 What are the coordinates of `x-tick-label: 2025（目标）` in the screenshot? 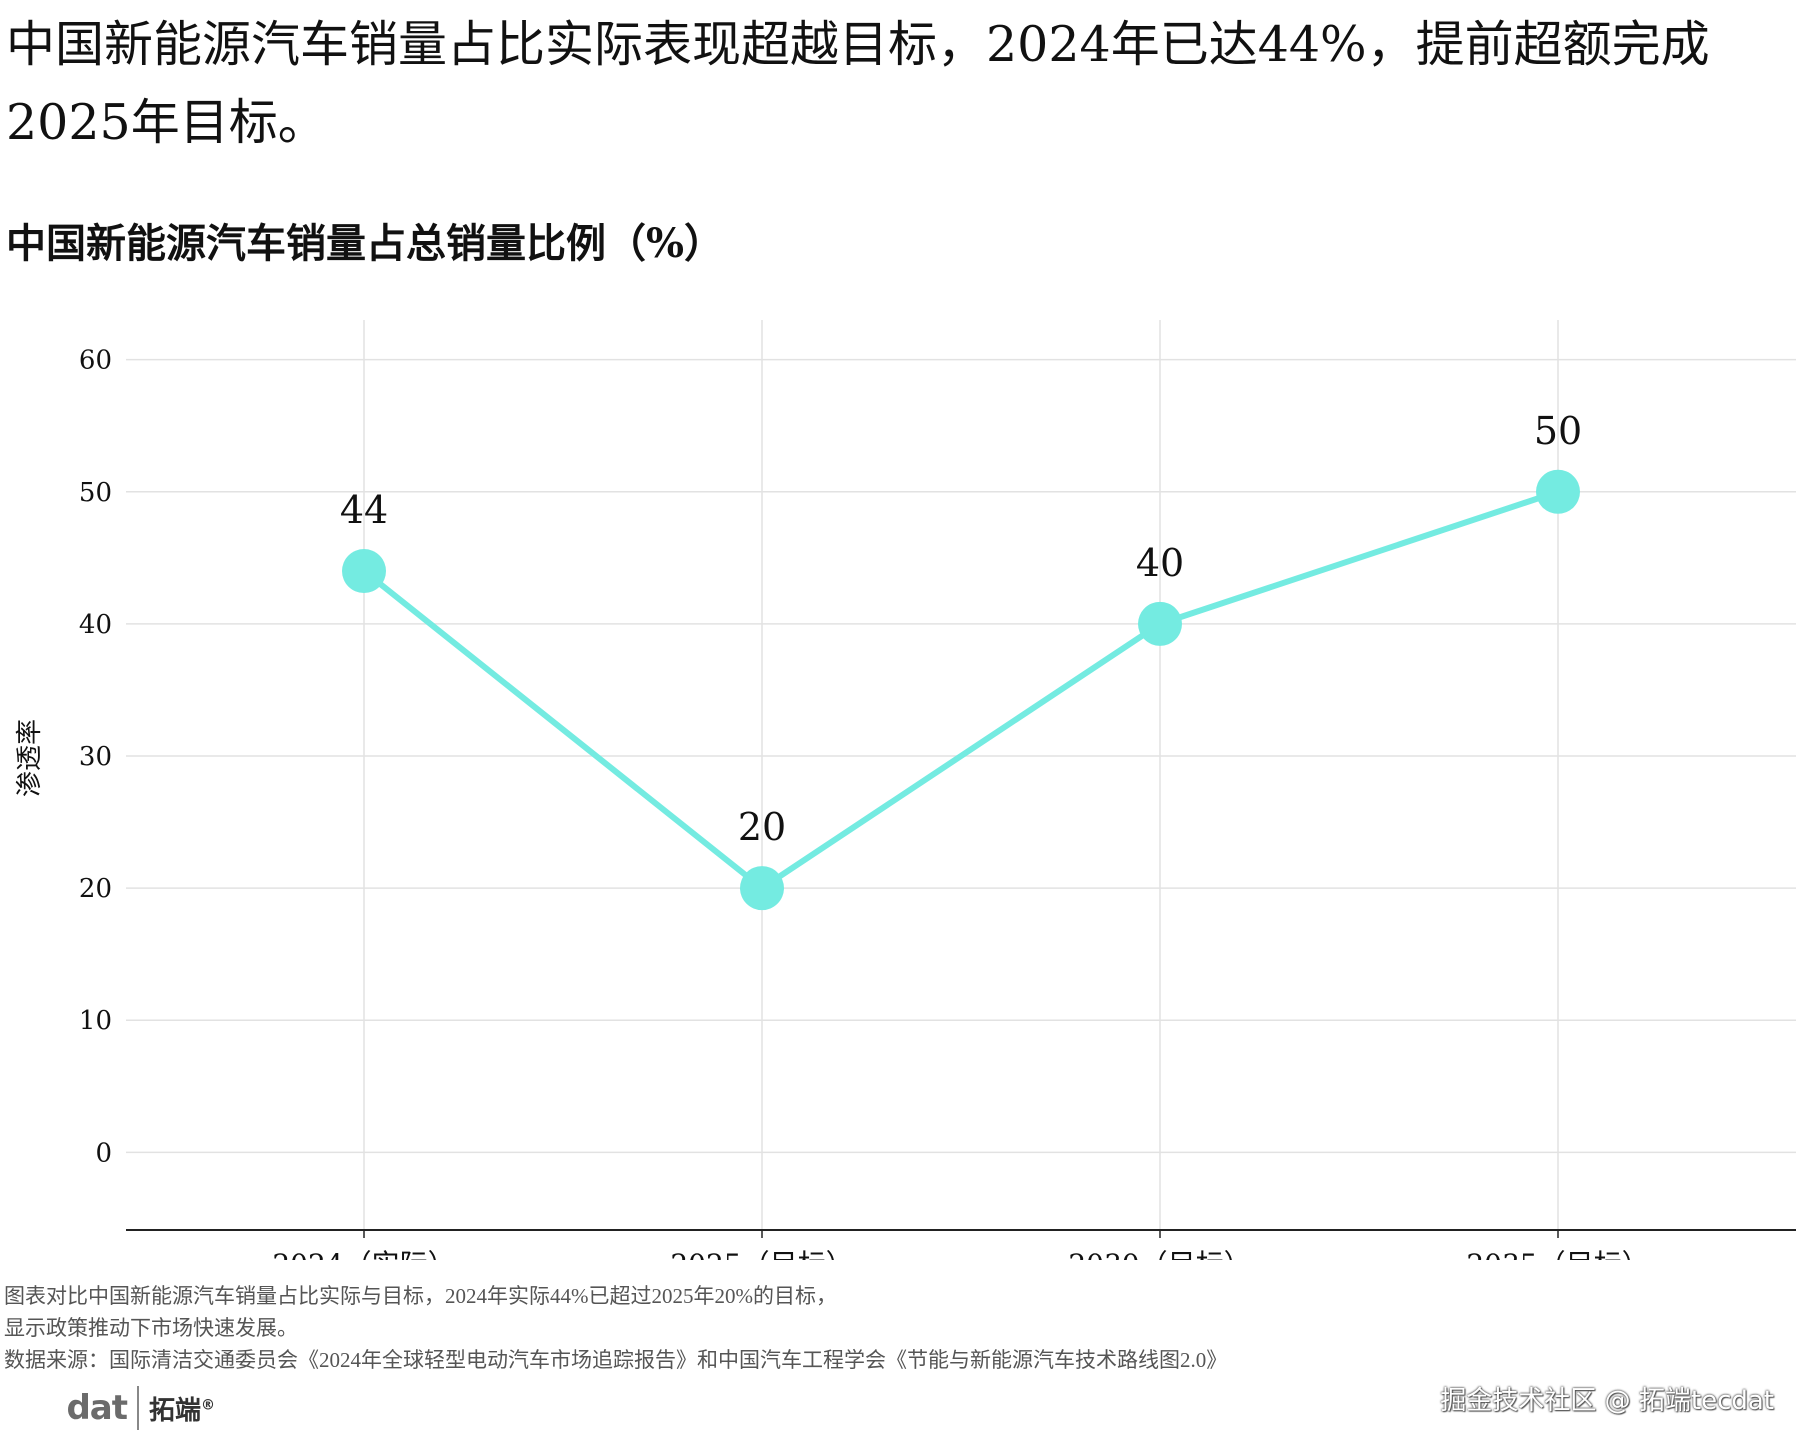 It's located at (761, 1254).